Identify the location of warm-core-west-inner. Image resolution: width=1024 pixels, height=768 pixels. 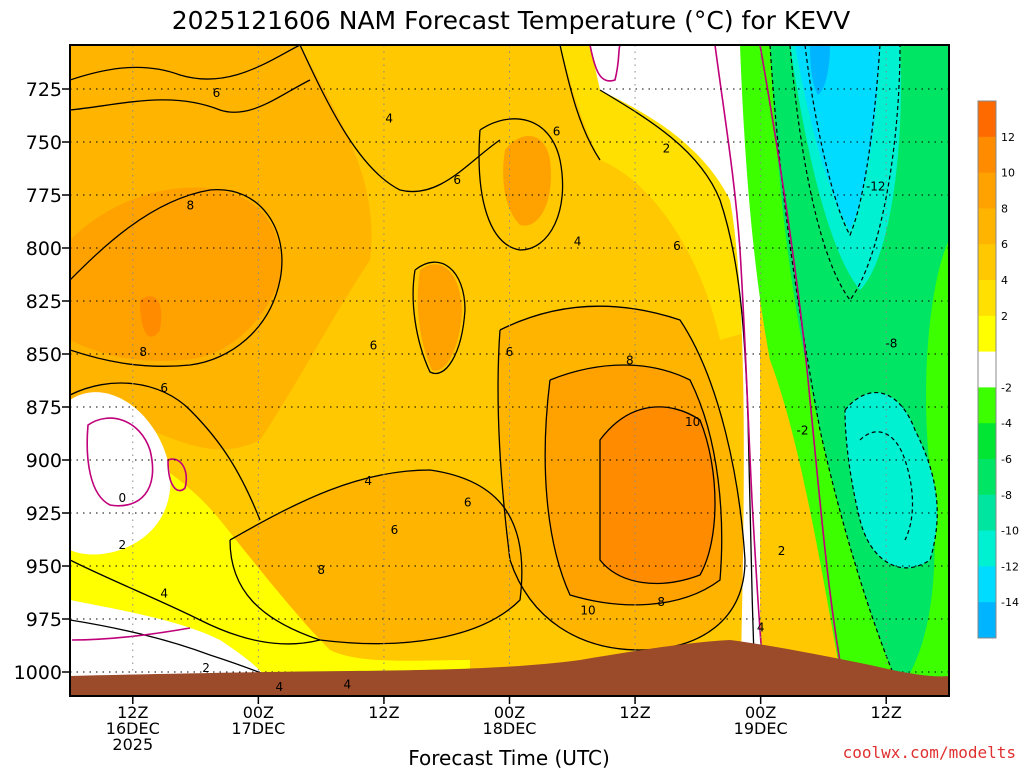
(151, 316).